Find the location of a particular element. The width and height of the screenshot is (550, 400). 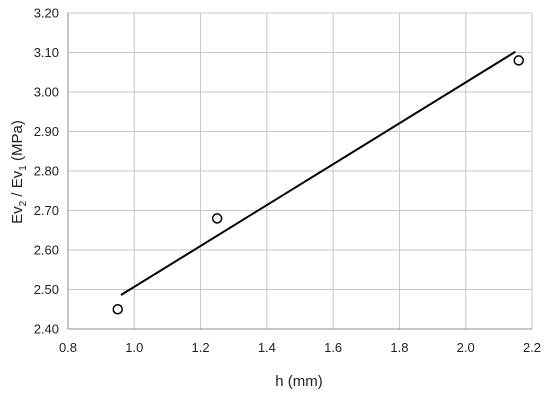

y-tick-label: 2.80 is located at coordinates (46, 171).